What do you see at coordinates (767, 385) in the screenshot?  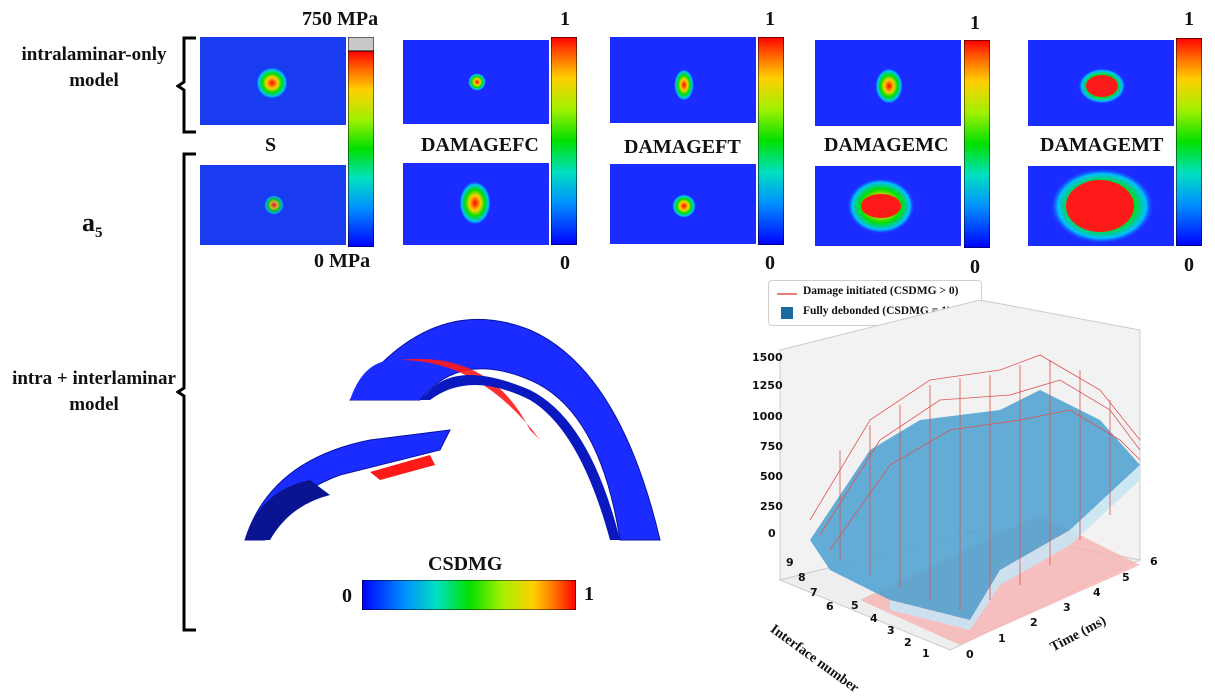 I see `z-tick: 1250` at bounding box center [767, 385].